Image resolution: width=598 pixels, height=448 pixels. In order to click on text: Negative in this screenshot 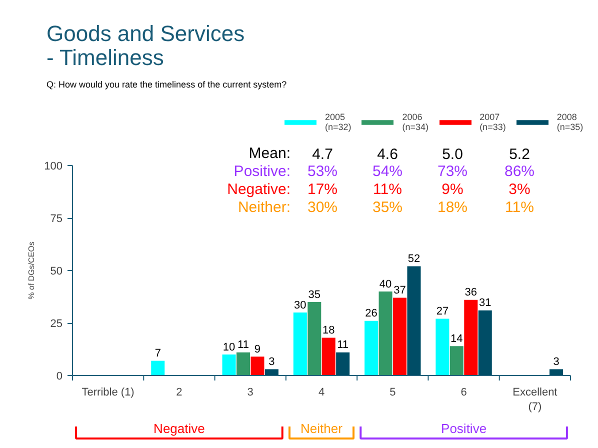, I will do `click(179, 428)`.